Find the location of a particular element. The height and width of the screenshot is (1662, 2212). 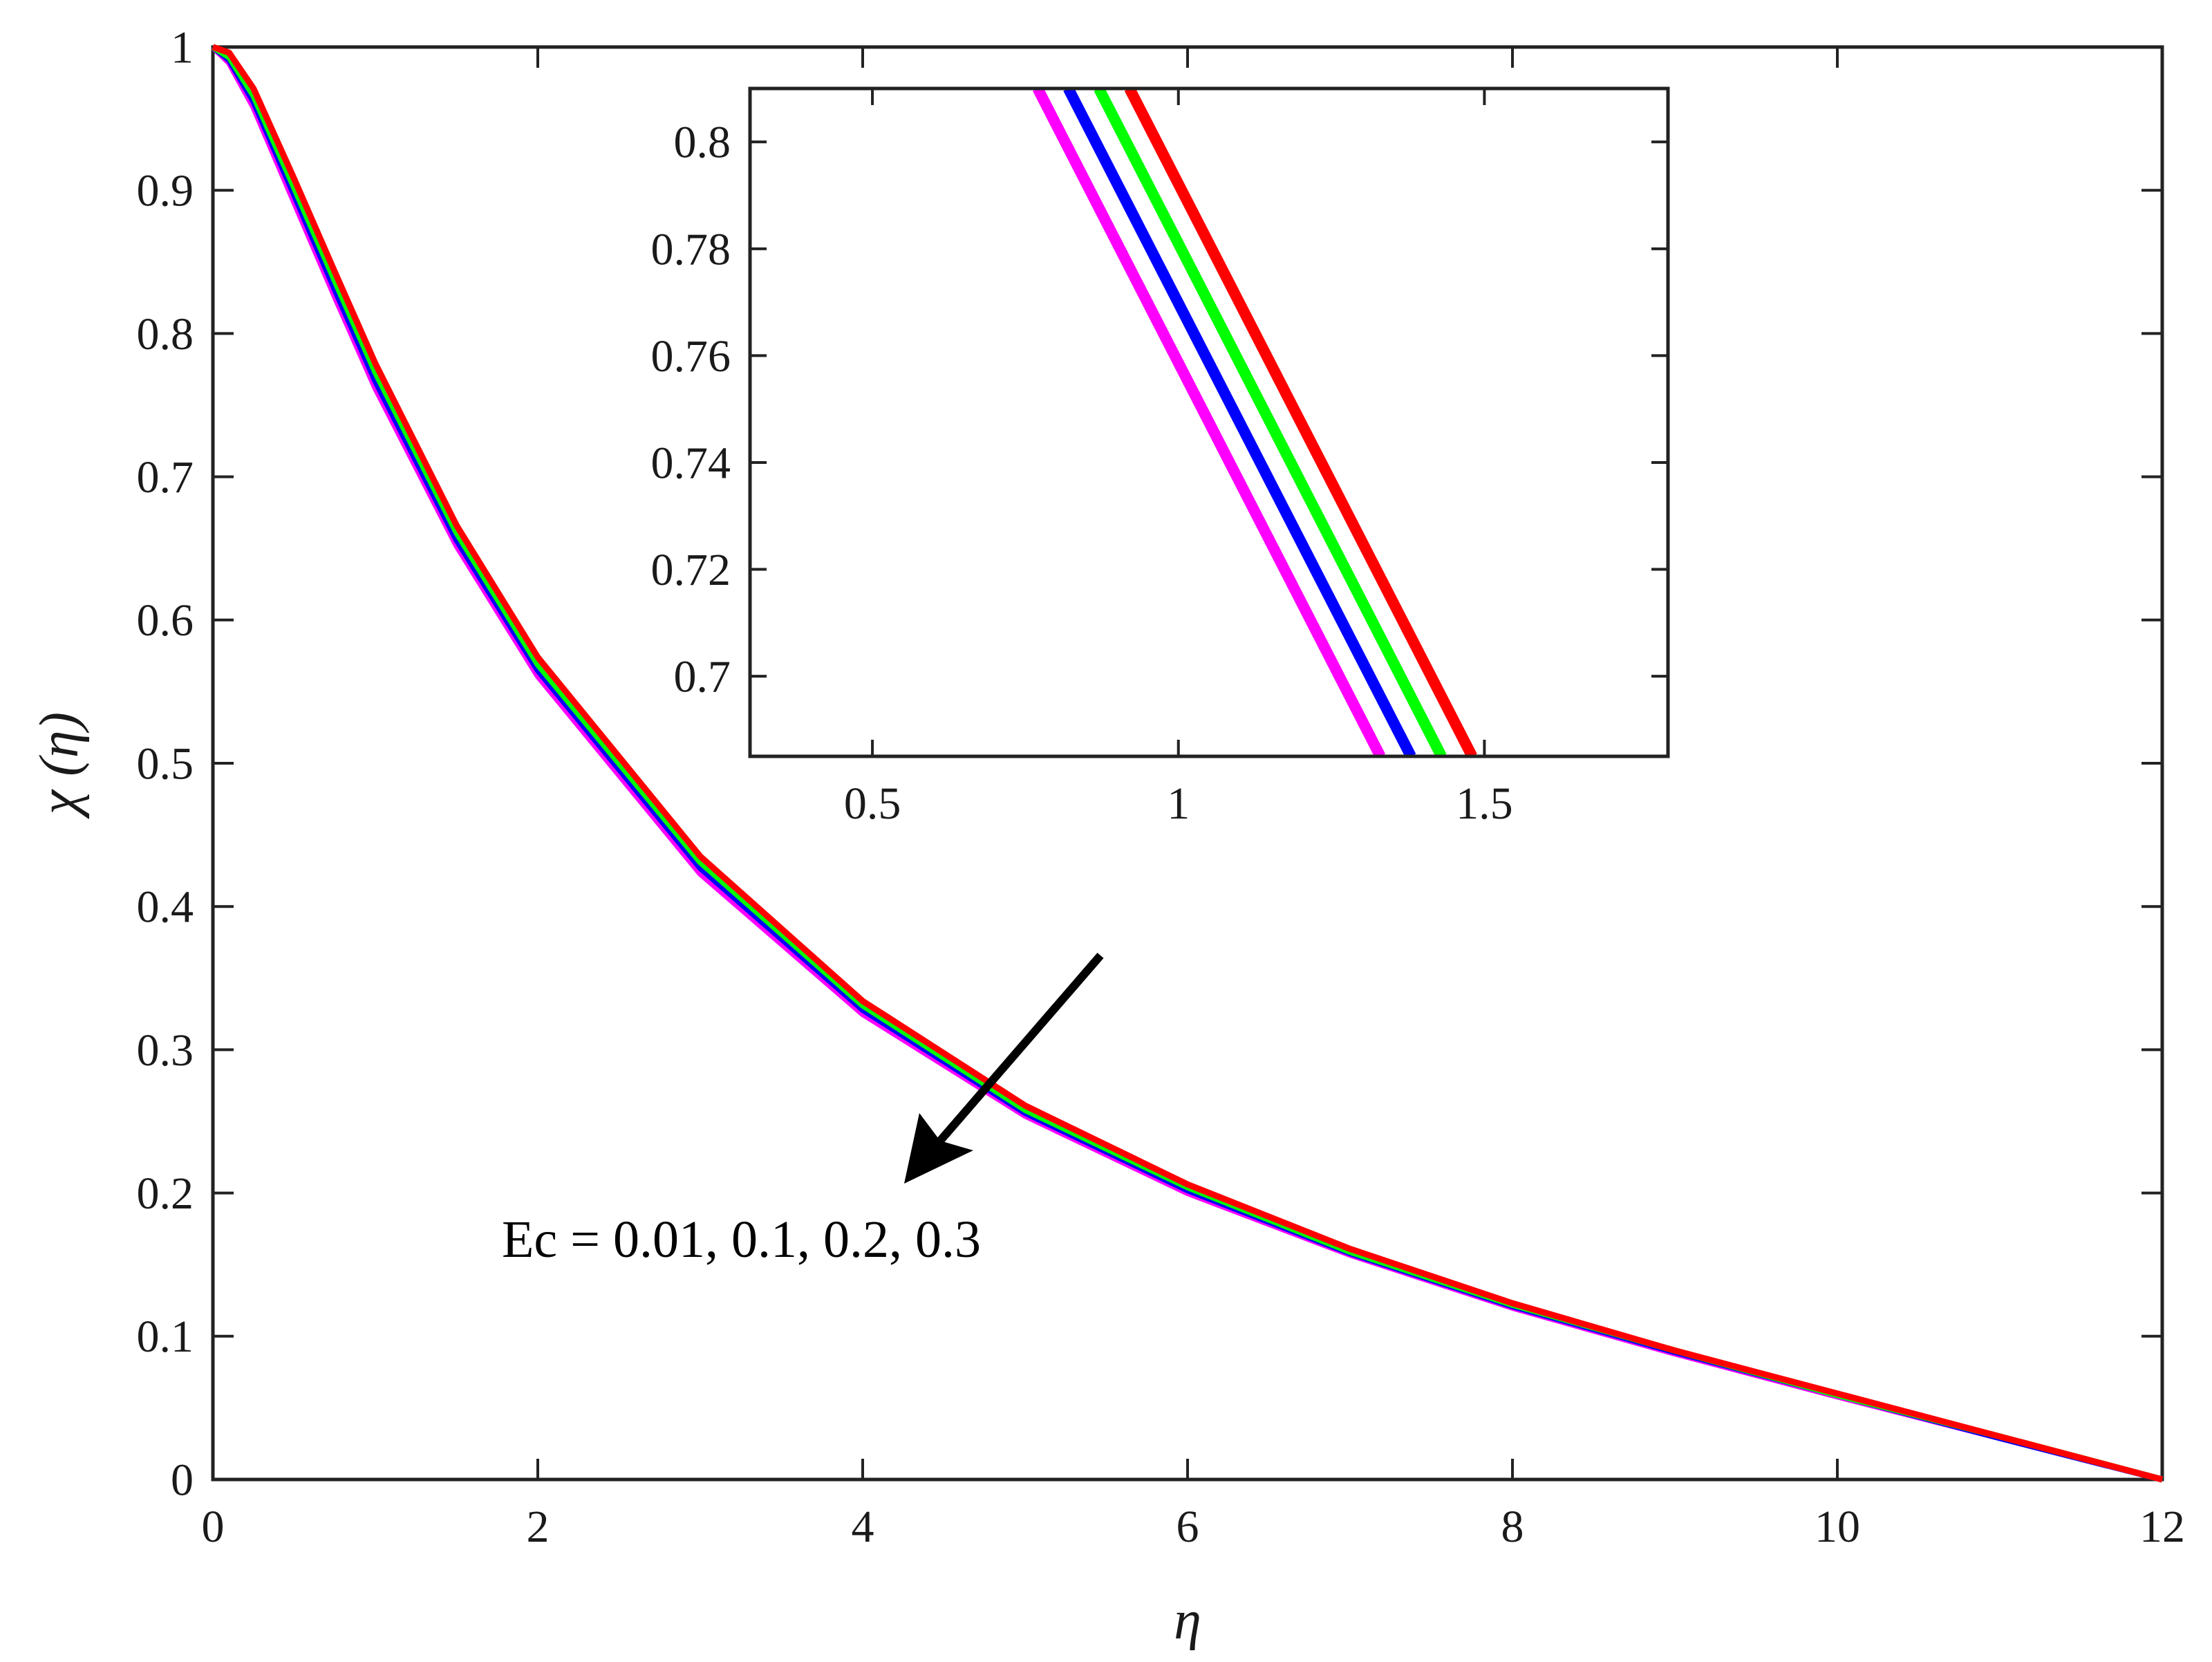

inset-series is located at coordinates (1255, 422).